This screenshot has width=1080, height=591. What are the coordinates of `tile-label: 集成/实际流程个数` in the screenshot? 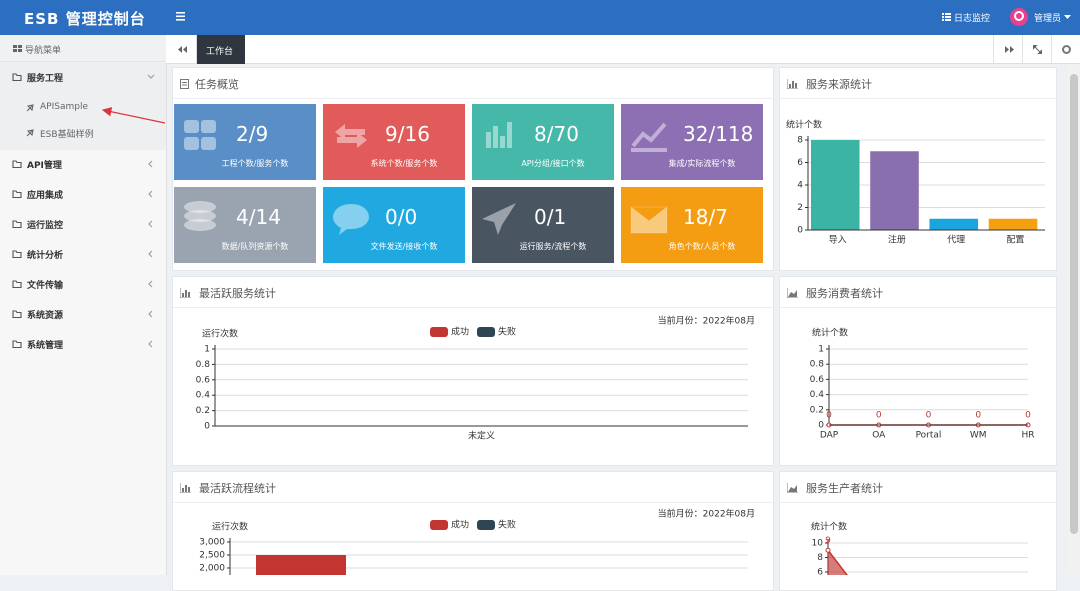 It's located at (702, 163).